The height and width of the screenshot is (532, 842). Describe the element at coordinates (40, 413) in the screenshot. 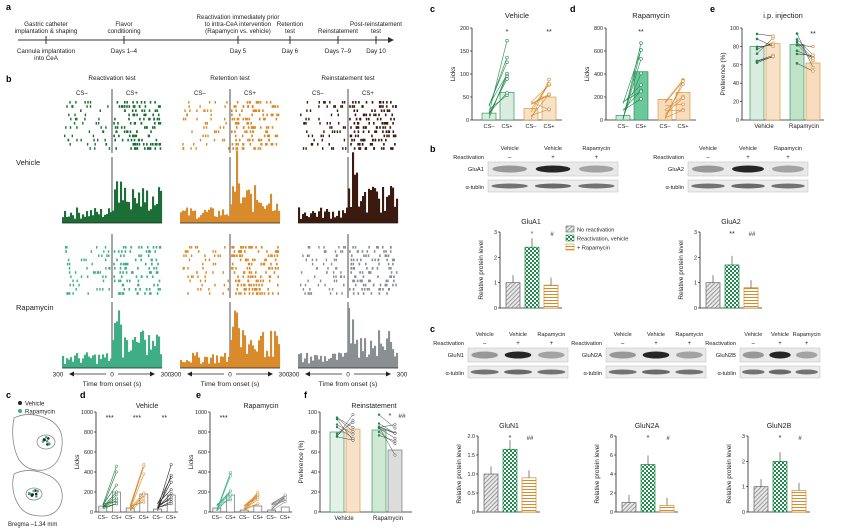

I see `legend-label-rapamycin: Rapamycin` at that location.